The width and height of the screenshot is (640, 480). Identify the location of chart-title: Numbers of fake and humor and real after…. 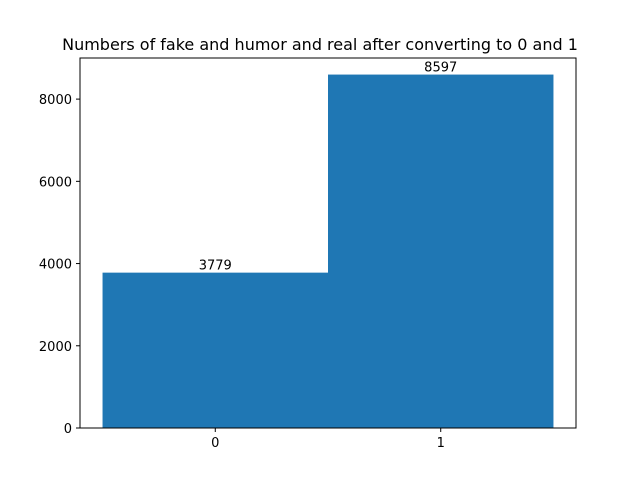
(320, 44).